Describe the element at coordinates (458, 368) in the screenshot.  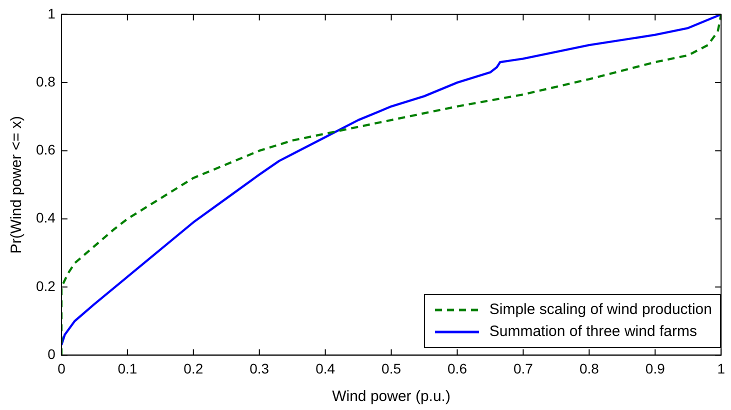
I see `x-tick-label: 0.6` at that location.